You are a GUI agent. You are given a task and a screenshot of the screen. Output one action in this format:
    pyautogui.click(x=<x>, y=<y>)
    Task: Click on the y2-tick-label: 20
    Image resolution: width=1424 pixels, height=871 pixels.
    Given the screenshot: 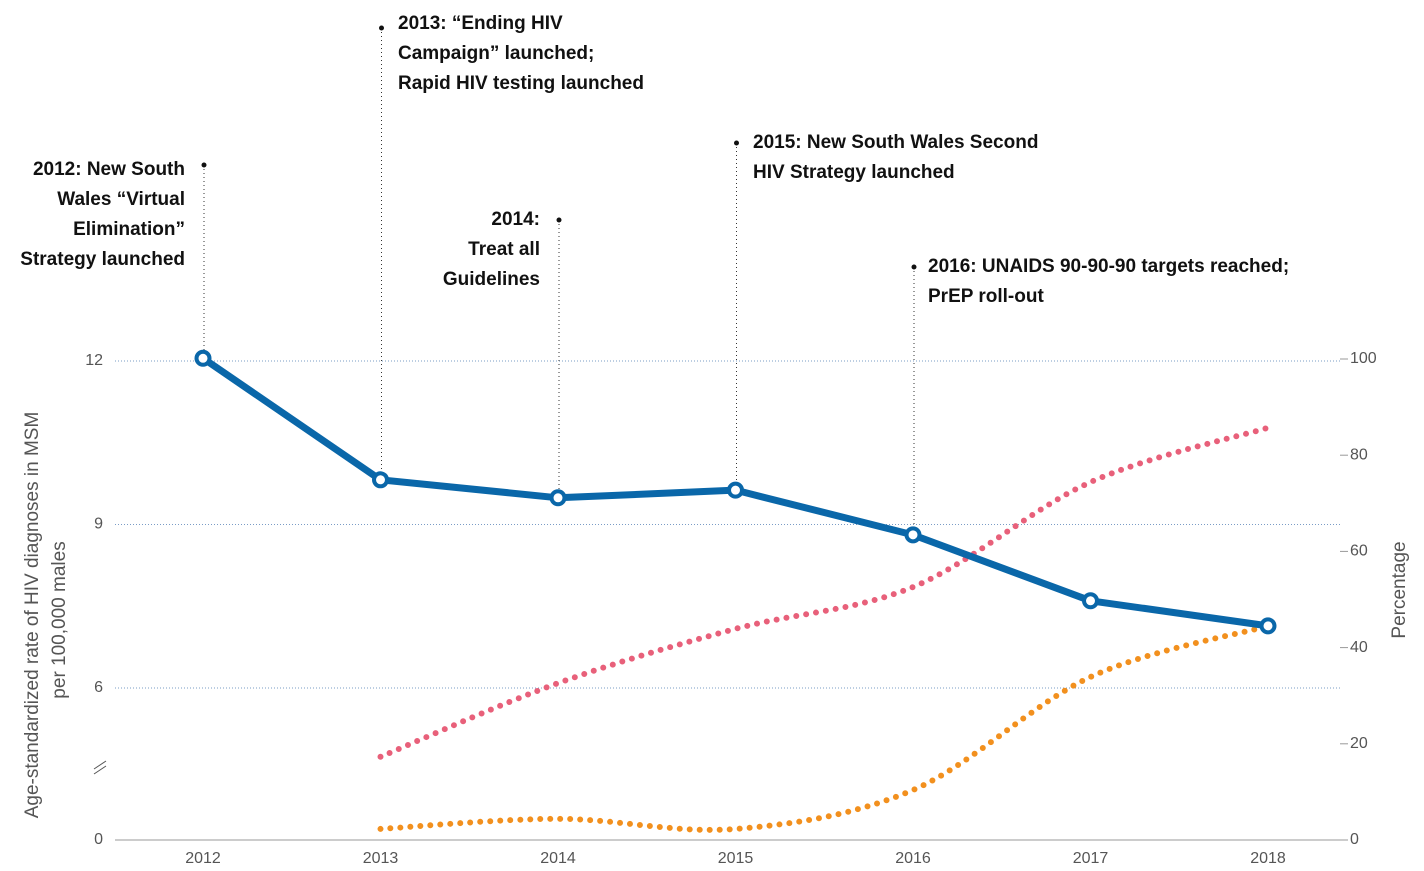 What is the action you would take?
    pyautogui.click(x=1359, y=743)
    